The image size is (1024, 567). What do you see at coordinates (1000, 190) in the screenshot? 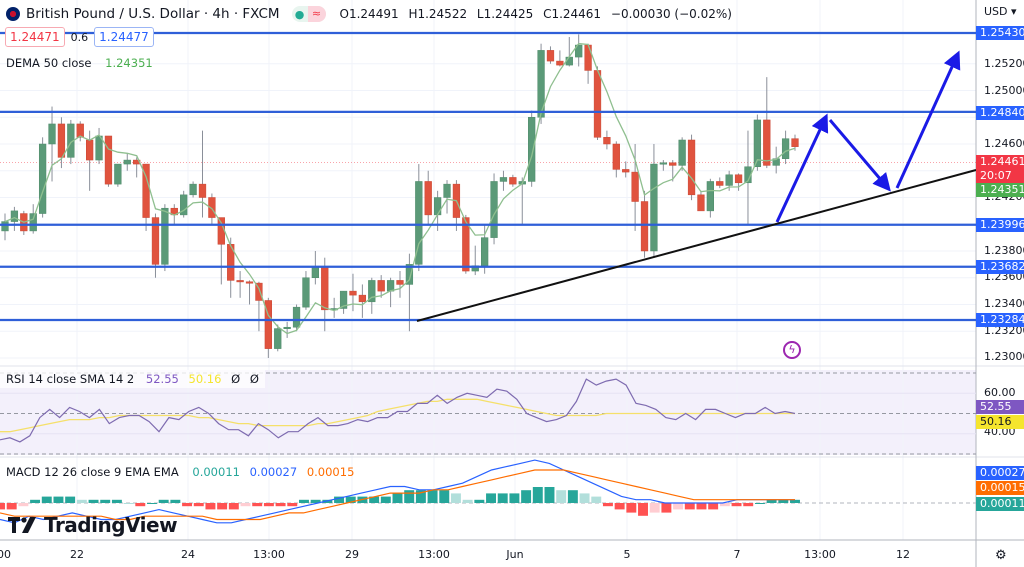
I see `price-tag: 1.24351` at bounding box center [1000, 190].